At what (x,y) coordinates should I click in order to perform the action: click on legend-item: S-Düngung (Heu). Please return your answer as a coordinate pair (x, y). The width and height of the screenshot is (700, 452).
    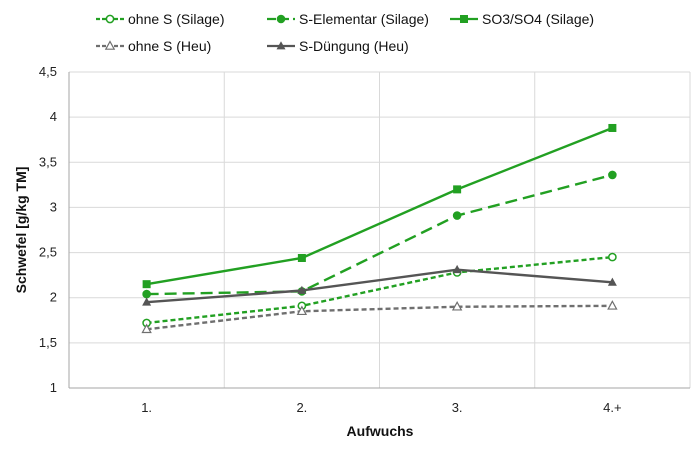
    Looking at the image, I should click on (338, 46).